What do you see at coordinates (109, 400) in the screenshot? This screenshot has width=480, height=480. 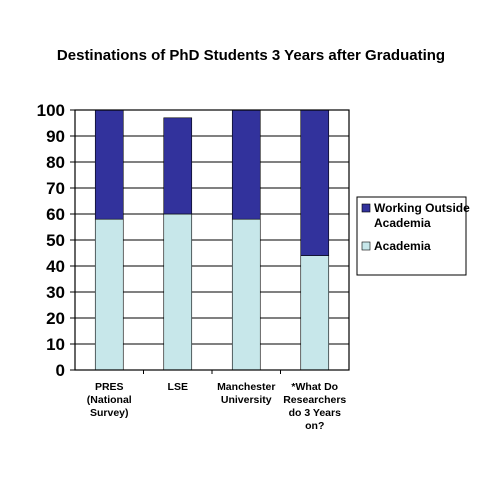 I see `x-tick-label: PRES (National Survey)` at bounding box center [109, 400].